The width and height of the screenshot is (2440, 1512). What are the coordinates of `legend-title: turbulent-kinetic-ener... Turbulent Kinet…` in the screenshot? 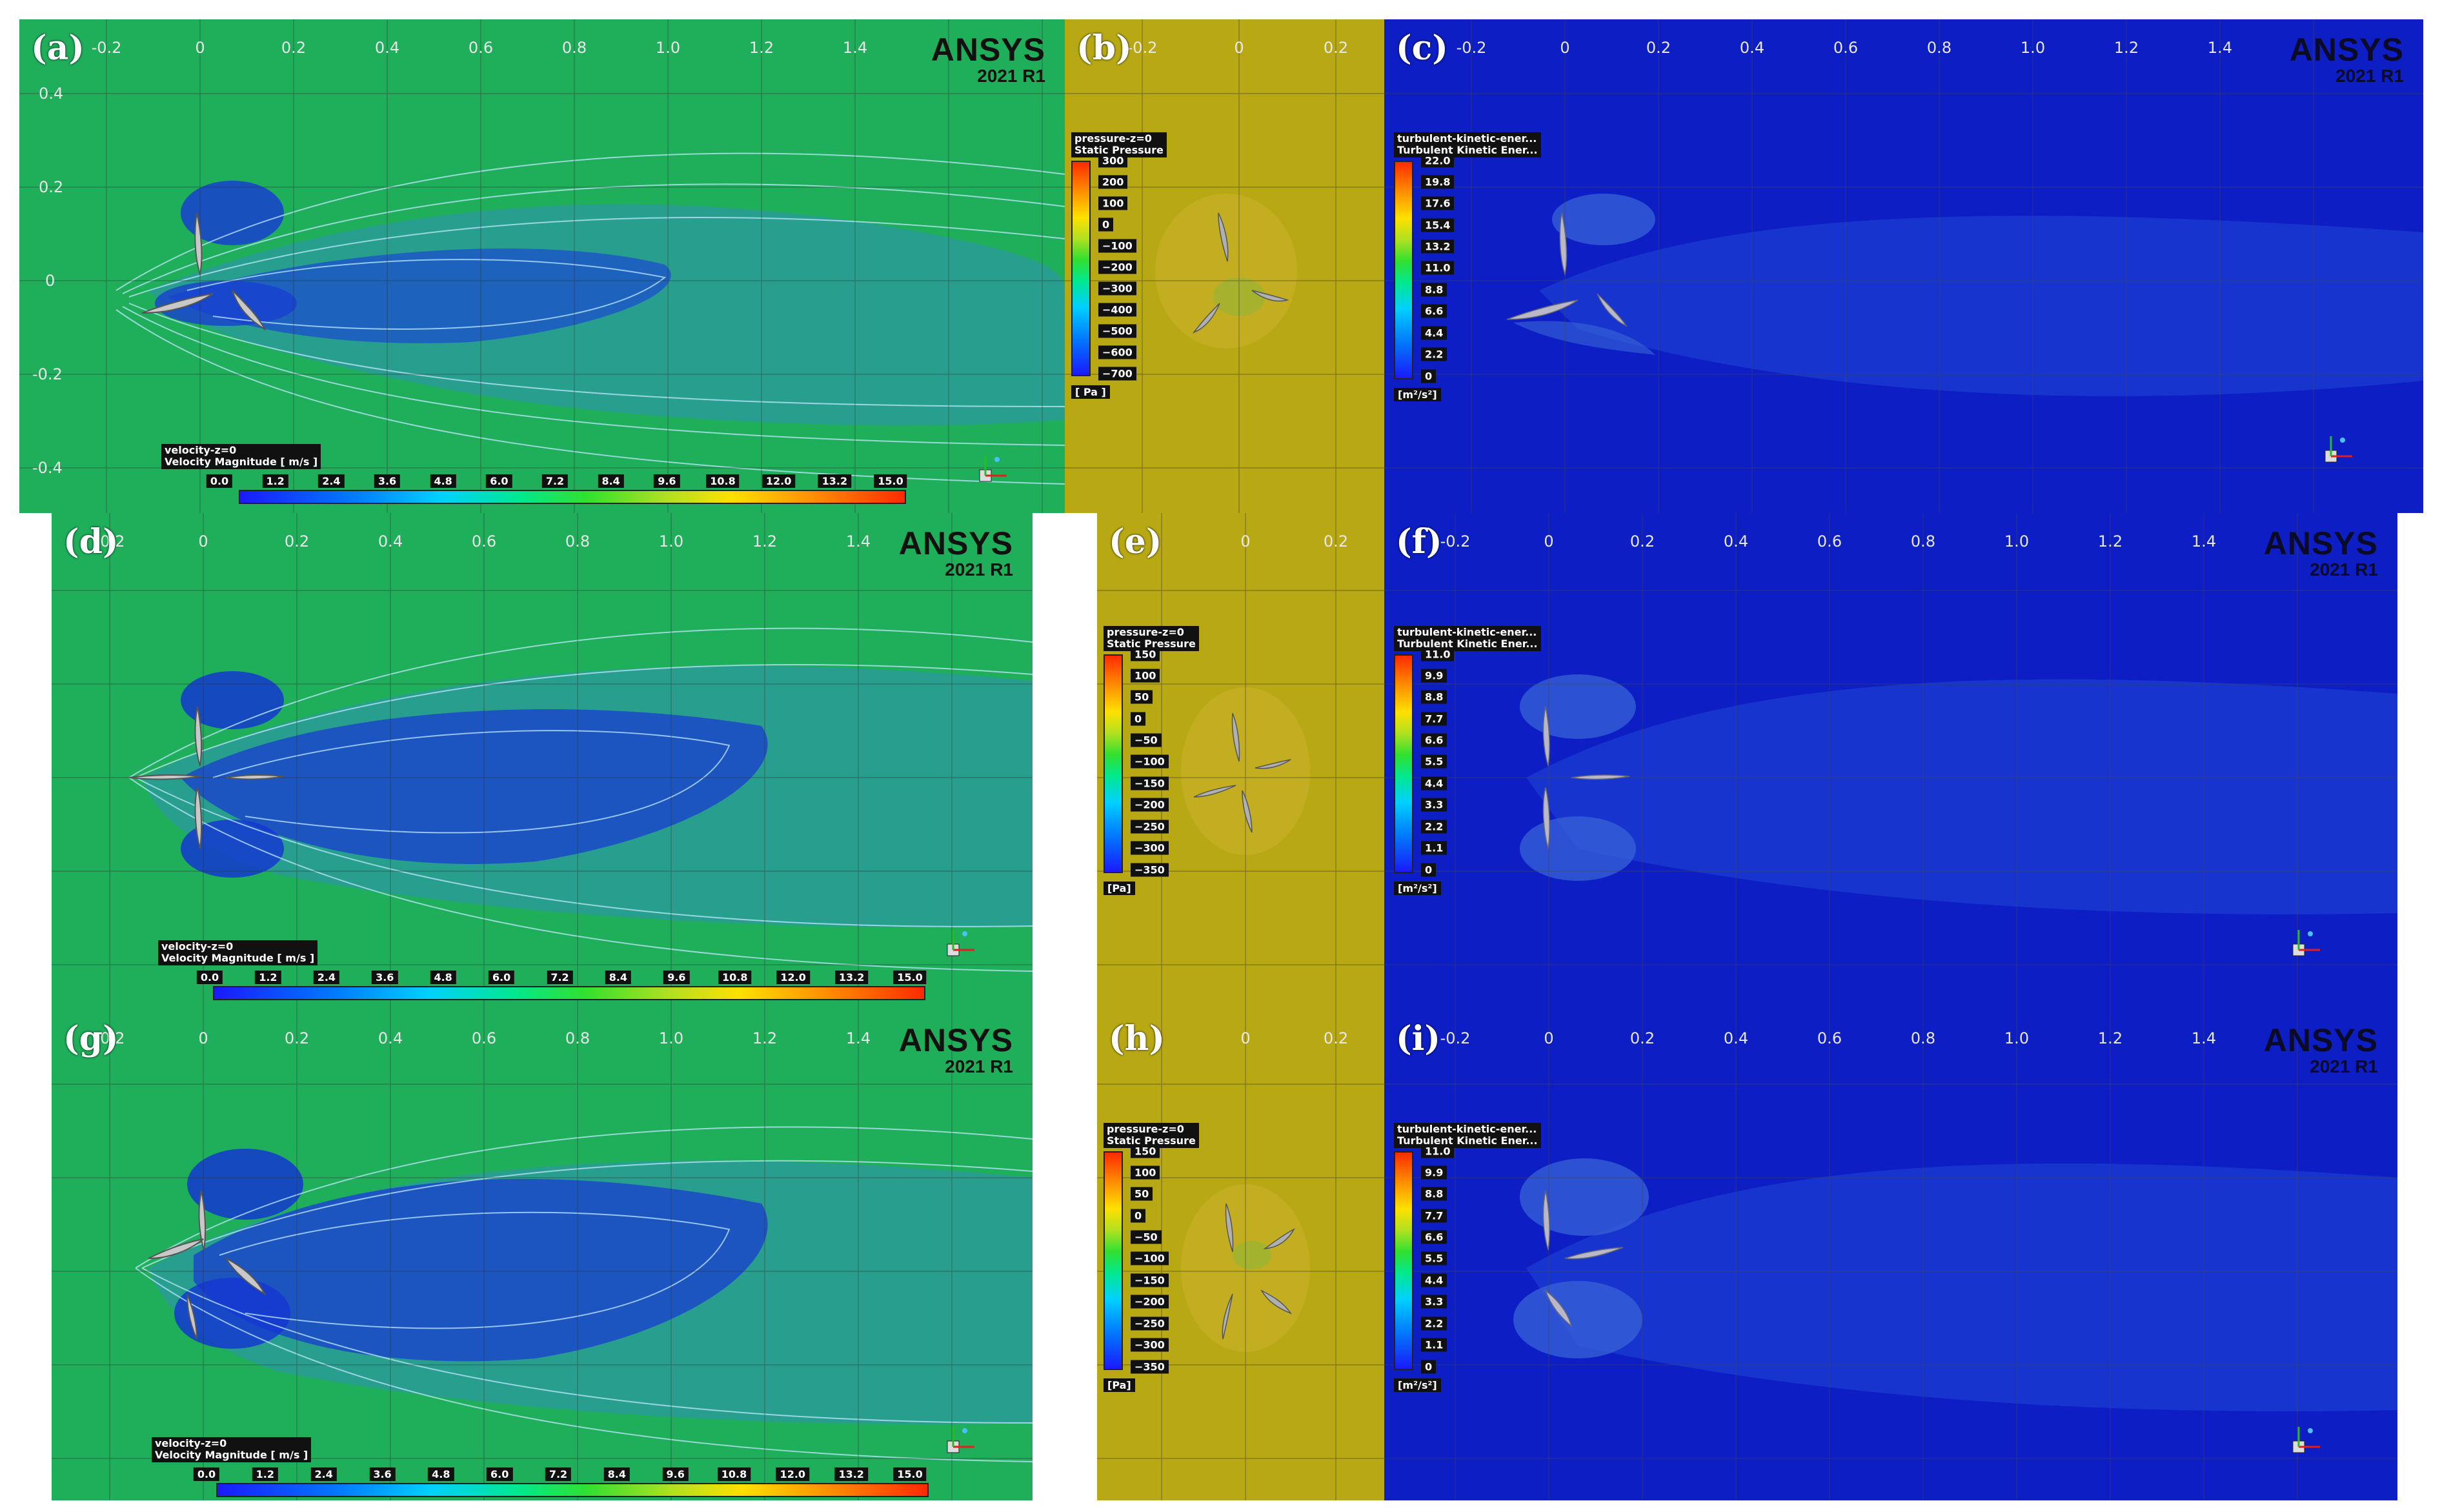 It's located at (1468, 144).